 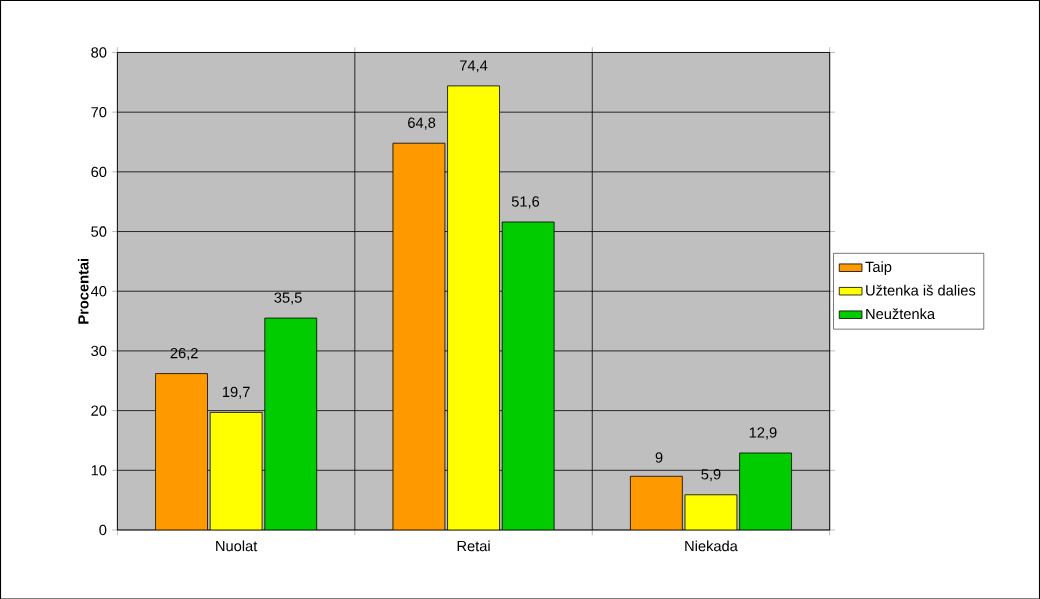 I want to click on y-tick-label: 70, so click(x=99, y=112).